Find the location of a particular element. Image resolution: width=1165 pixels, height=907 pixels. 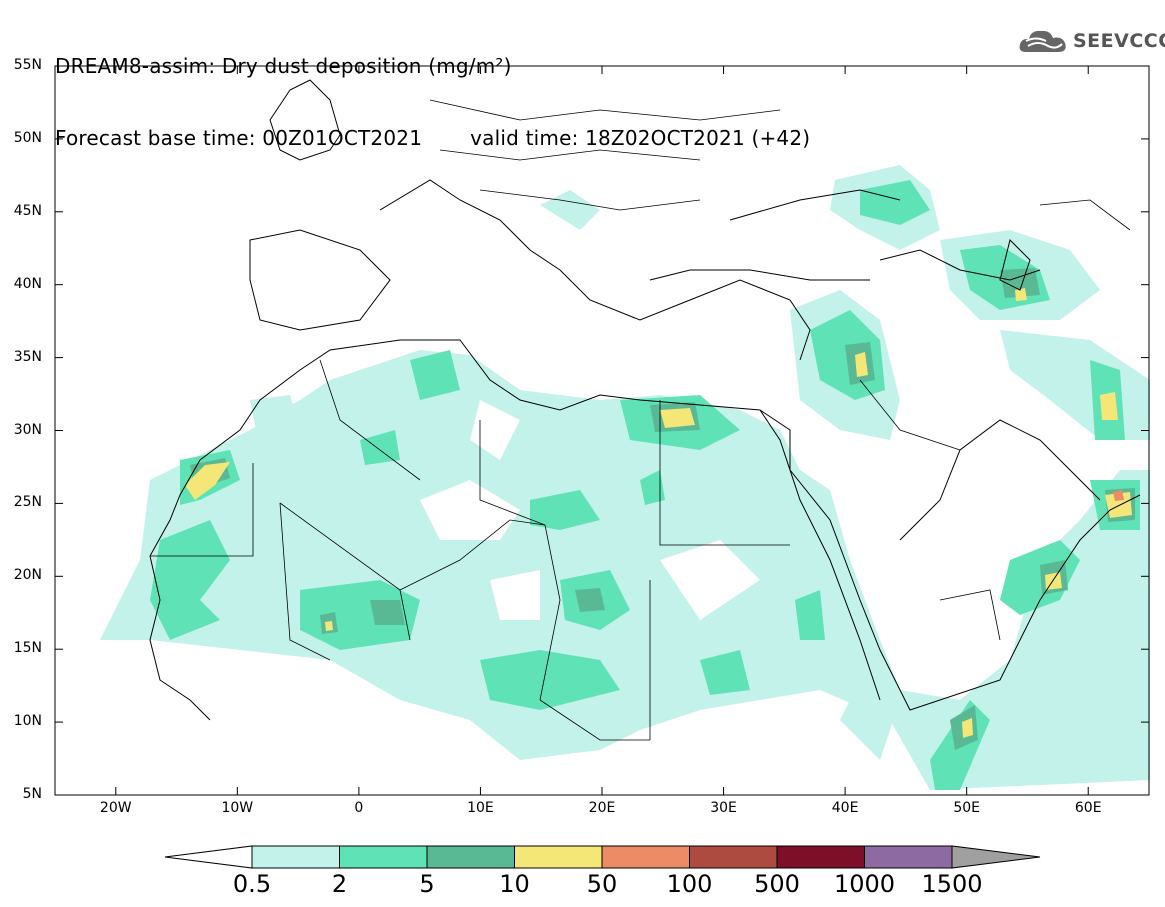

lat-tick-label: 55N is located at coordinates (27, 65).